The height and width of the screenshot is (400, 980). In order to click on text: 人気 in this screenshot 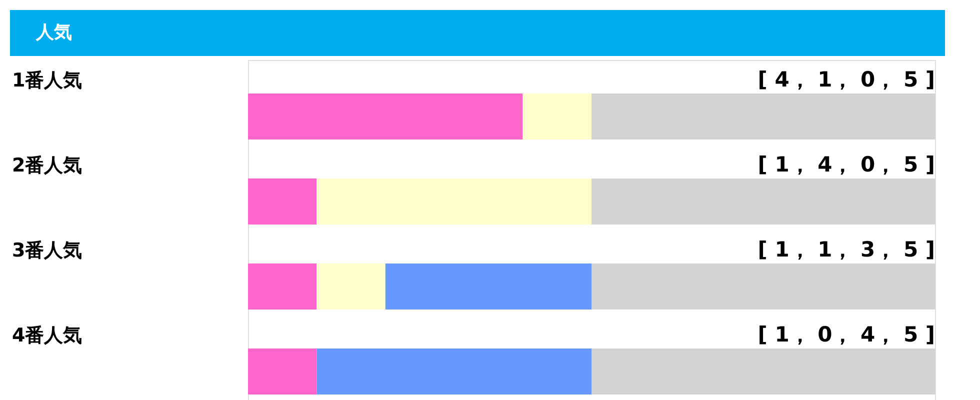, I will do `click(53, 32)`.